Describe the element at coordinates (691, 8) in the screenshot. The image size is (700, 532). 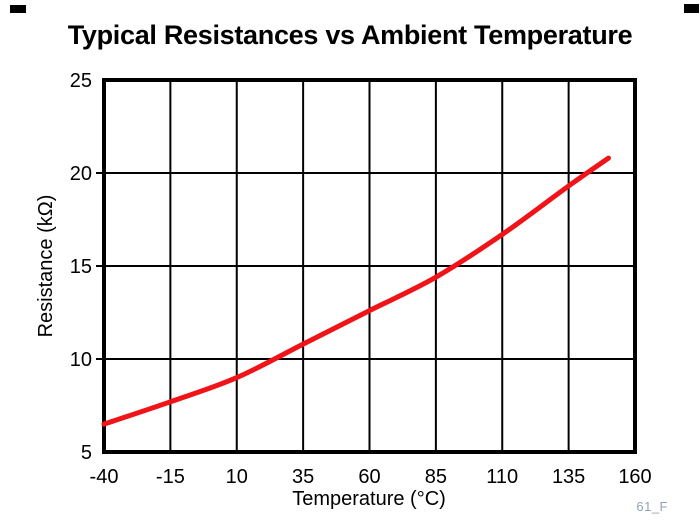
I see `page-corner-mark-right-icon` at that location.